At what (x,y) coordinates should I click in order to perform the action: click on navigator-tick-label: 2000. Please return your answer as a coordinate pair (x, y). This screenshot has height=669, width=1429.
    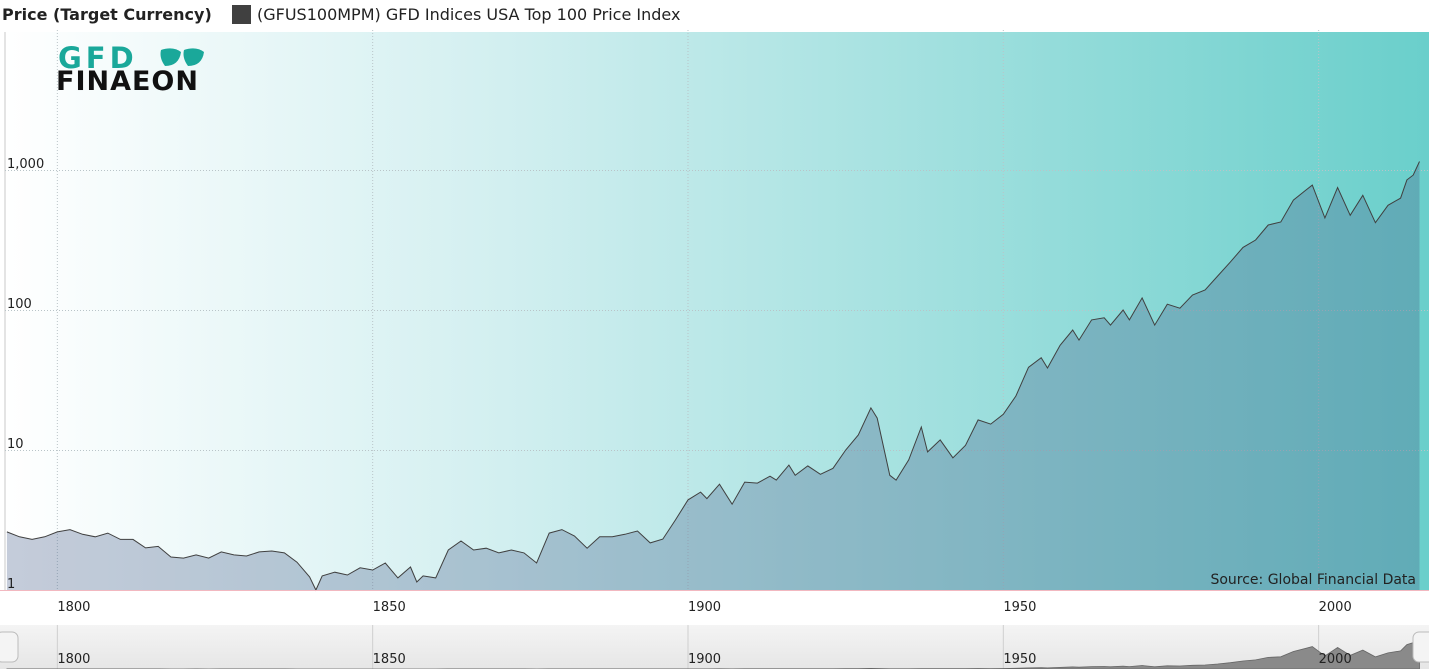
    Looking at the image, I should click on (1335, 659).